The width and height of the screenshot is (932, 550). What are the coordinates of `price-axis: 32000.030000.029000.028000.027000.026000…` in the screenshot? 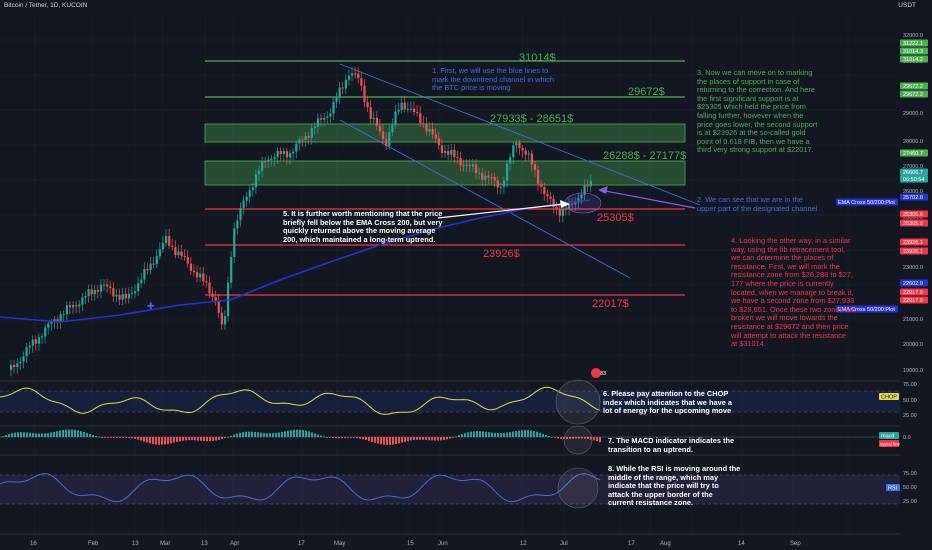 It's located at (882, 269).